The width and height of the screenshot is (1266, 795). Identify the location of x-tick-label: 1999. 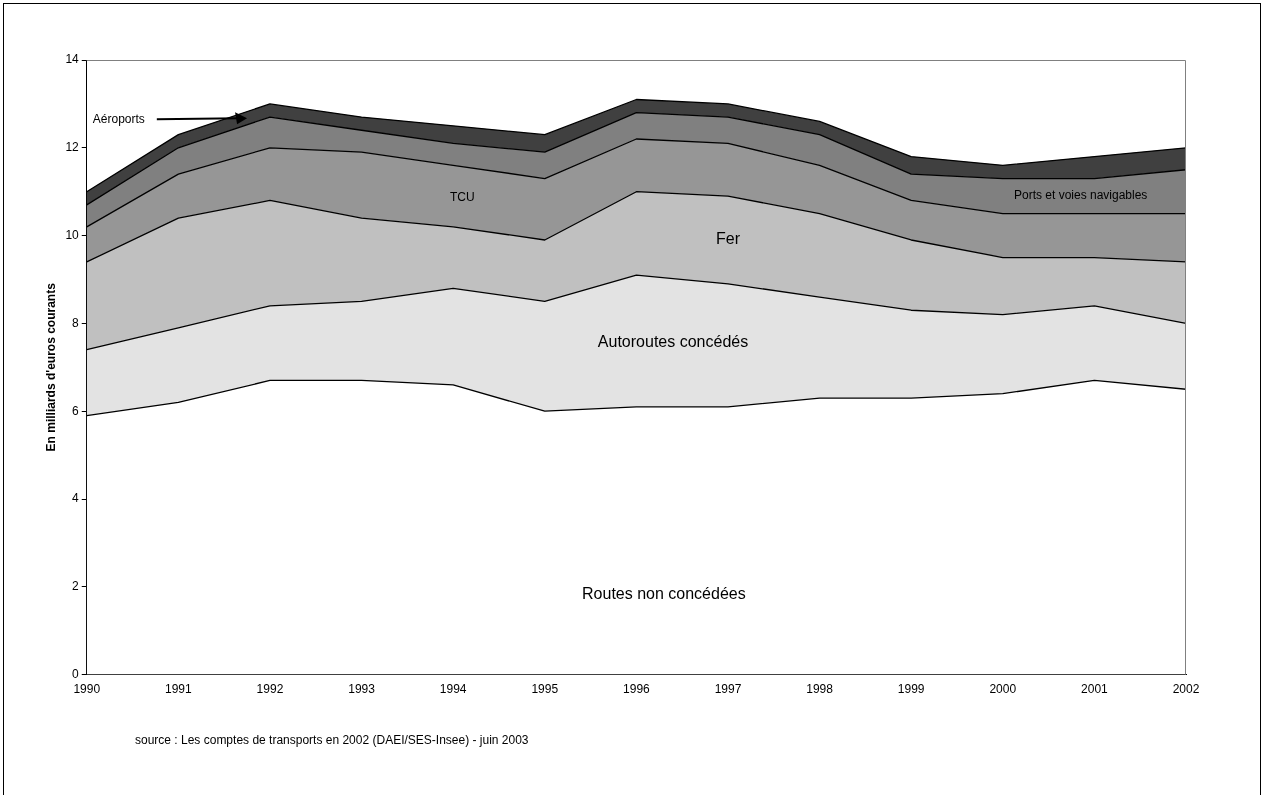
(911, 689).